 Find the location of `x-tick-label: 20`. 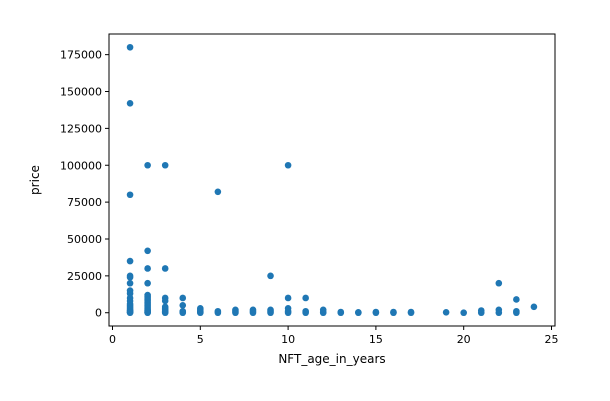

x-tick-label: 20 is located at coordinates (464, 339).